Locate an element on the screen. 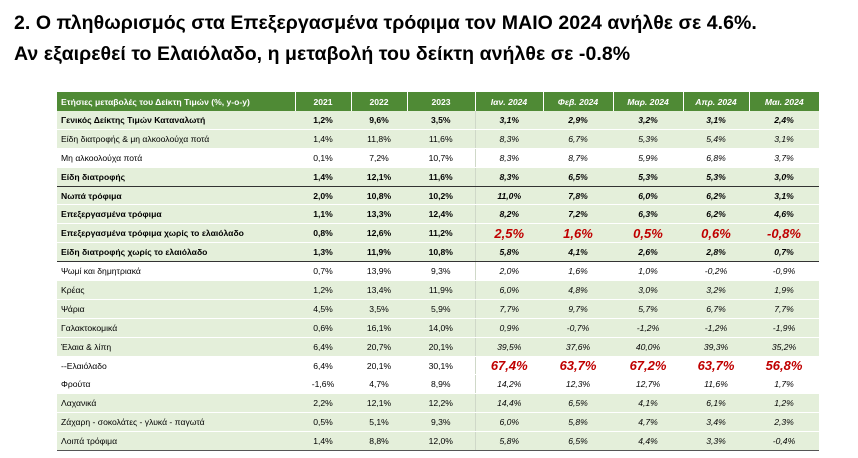 The width and height of the screenshot is (858, 458). row-value: 14,0% is located at coordinates (441, 328).